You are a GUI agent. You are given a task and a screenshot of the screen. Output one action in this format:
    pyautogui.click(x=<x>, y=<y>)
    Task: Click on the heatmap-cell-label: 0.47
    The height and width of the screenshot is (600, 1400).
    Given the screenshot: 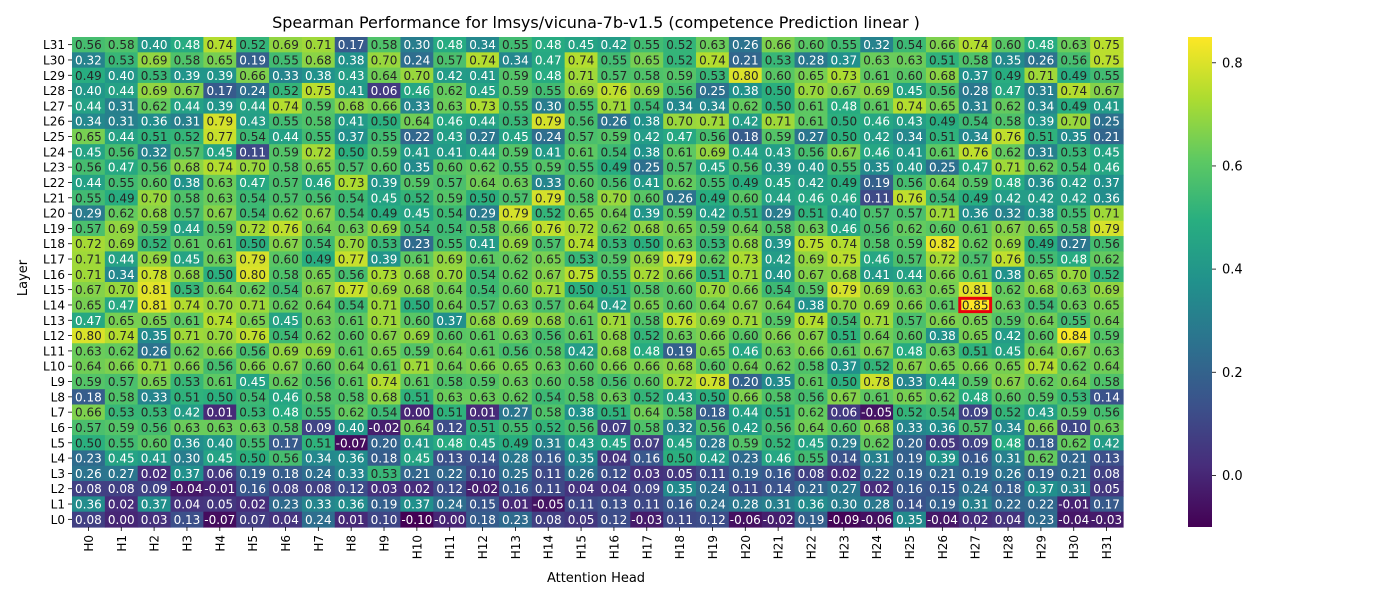 What is the action you would take?
    pyautogui.click(x=548, y=60)
    